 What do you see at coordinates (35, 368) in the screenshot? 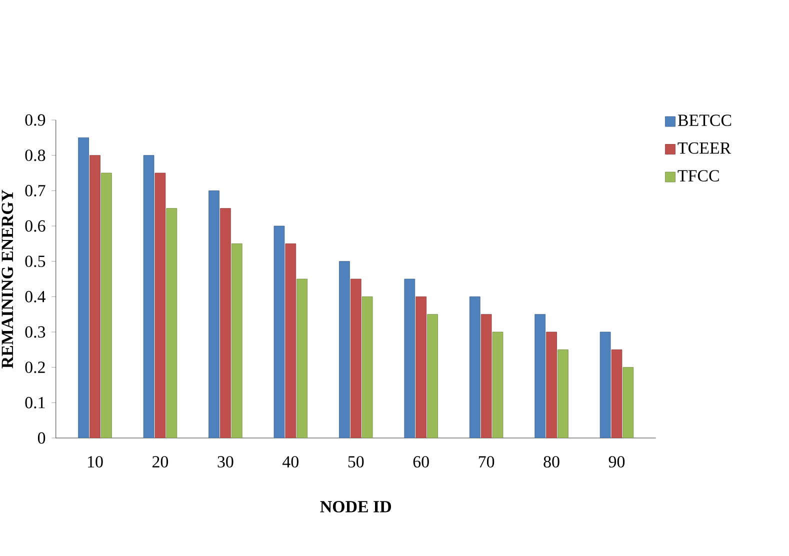
I see `y-tick-label: 0.2` at bounding box center [35, 368].